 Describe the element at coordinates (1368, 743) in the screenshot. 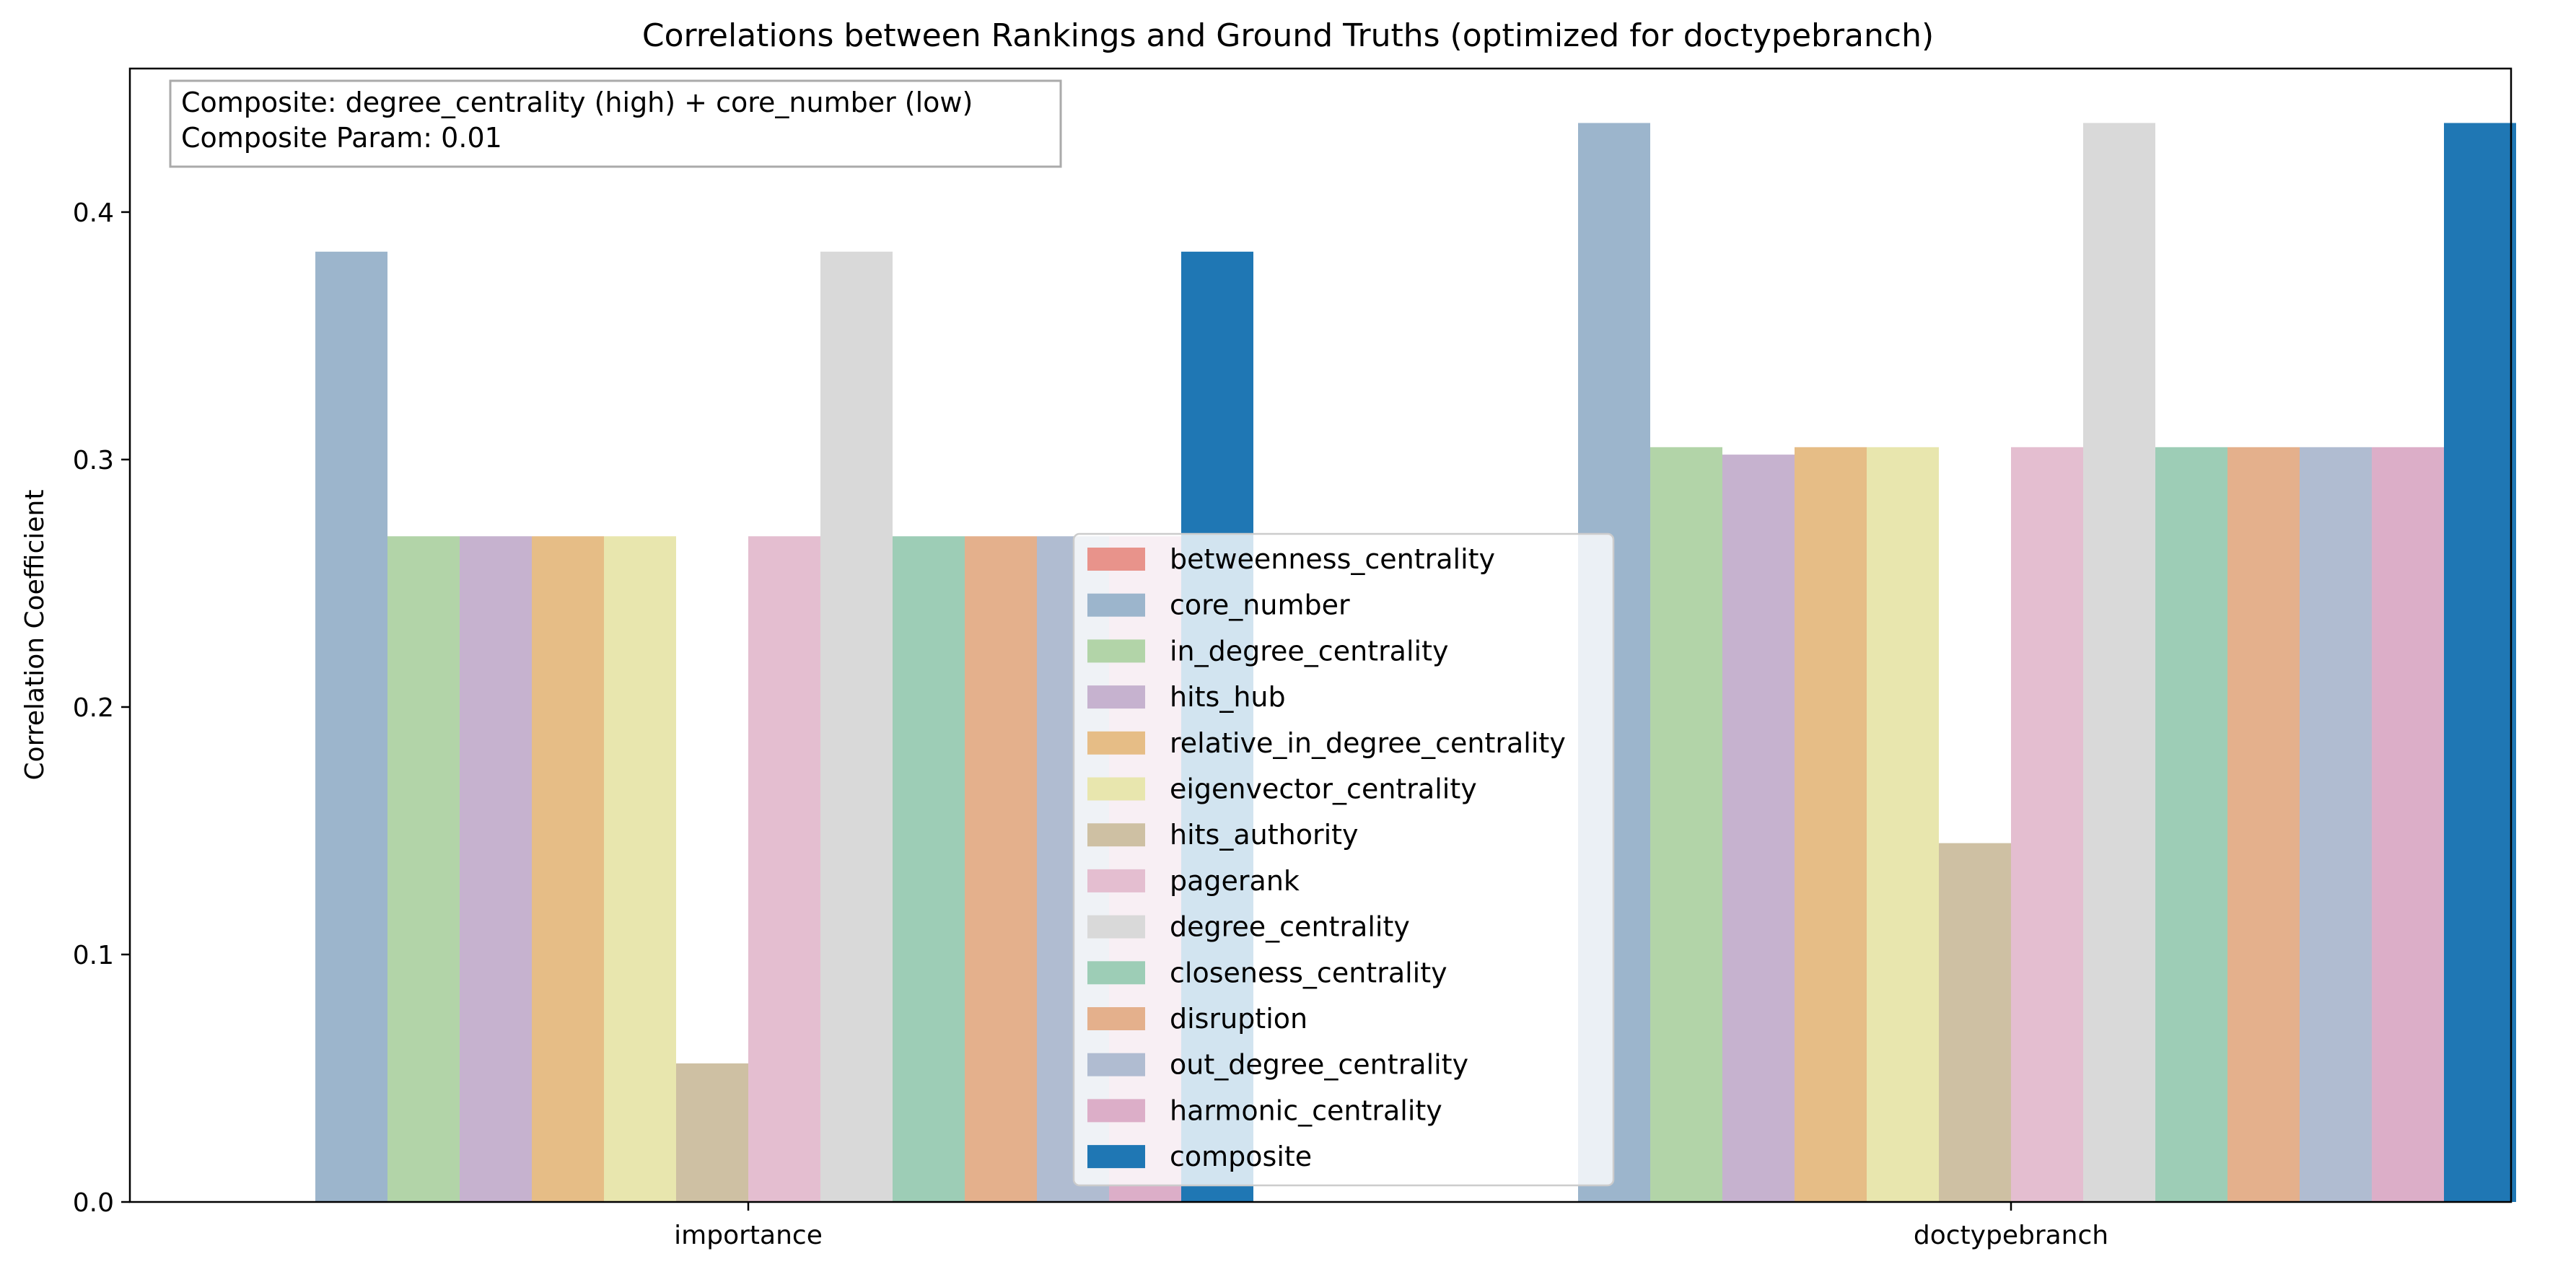

I see `legend-label-relative_in_degree_centrality: relative_in_degree_centrality` at that location.